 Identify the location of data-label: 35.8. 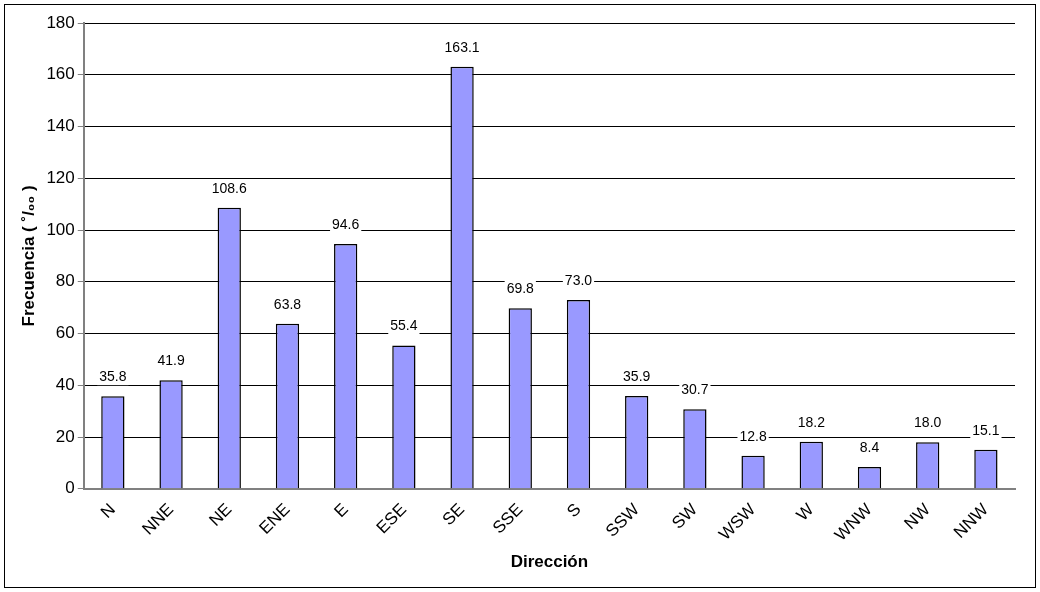
(113, 376).